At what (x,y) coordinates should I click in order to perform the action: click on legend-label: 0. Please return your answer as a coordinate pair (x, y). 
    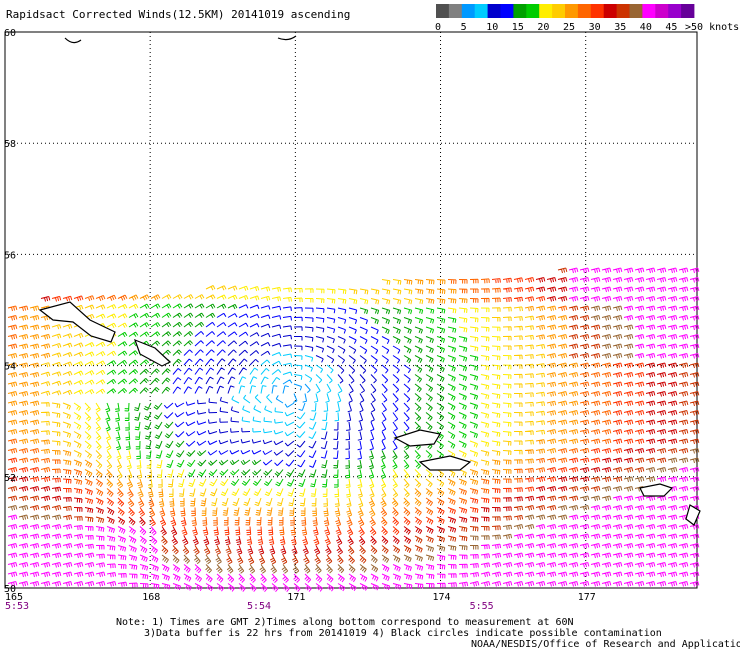
    Looking at the image, I should click on (438, 27).